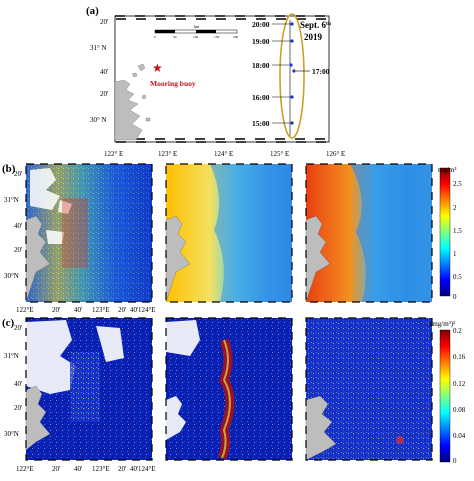 This screenshot has height=481, width=474. I want to click on panel-a-label: (a), so click(92, 11).